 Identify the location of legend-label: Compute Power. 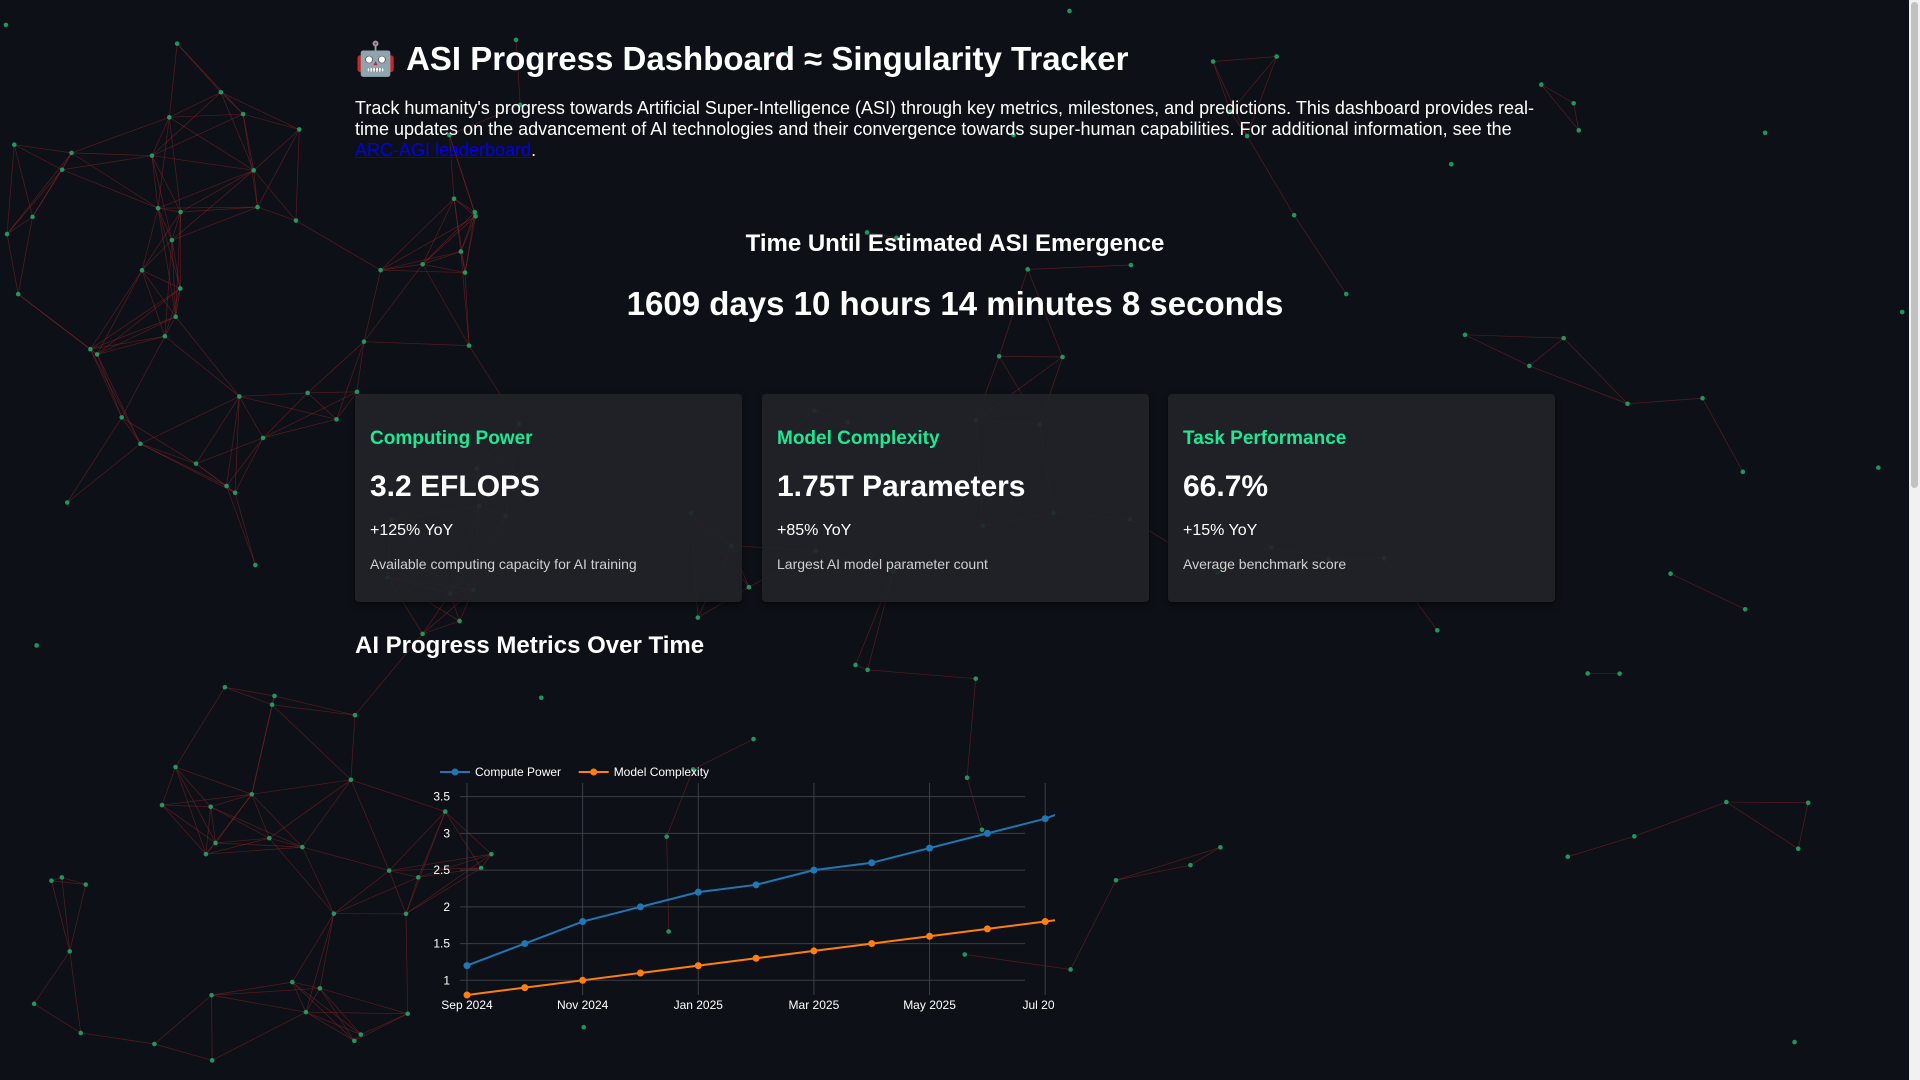
(518, 772).